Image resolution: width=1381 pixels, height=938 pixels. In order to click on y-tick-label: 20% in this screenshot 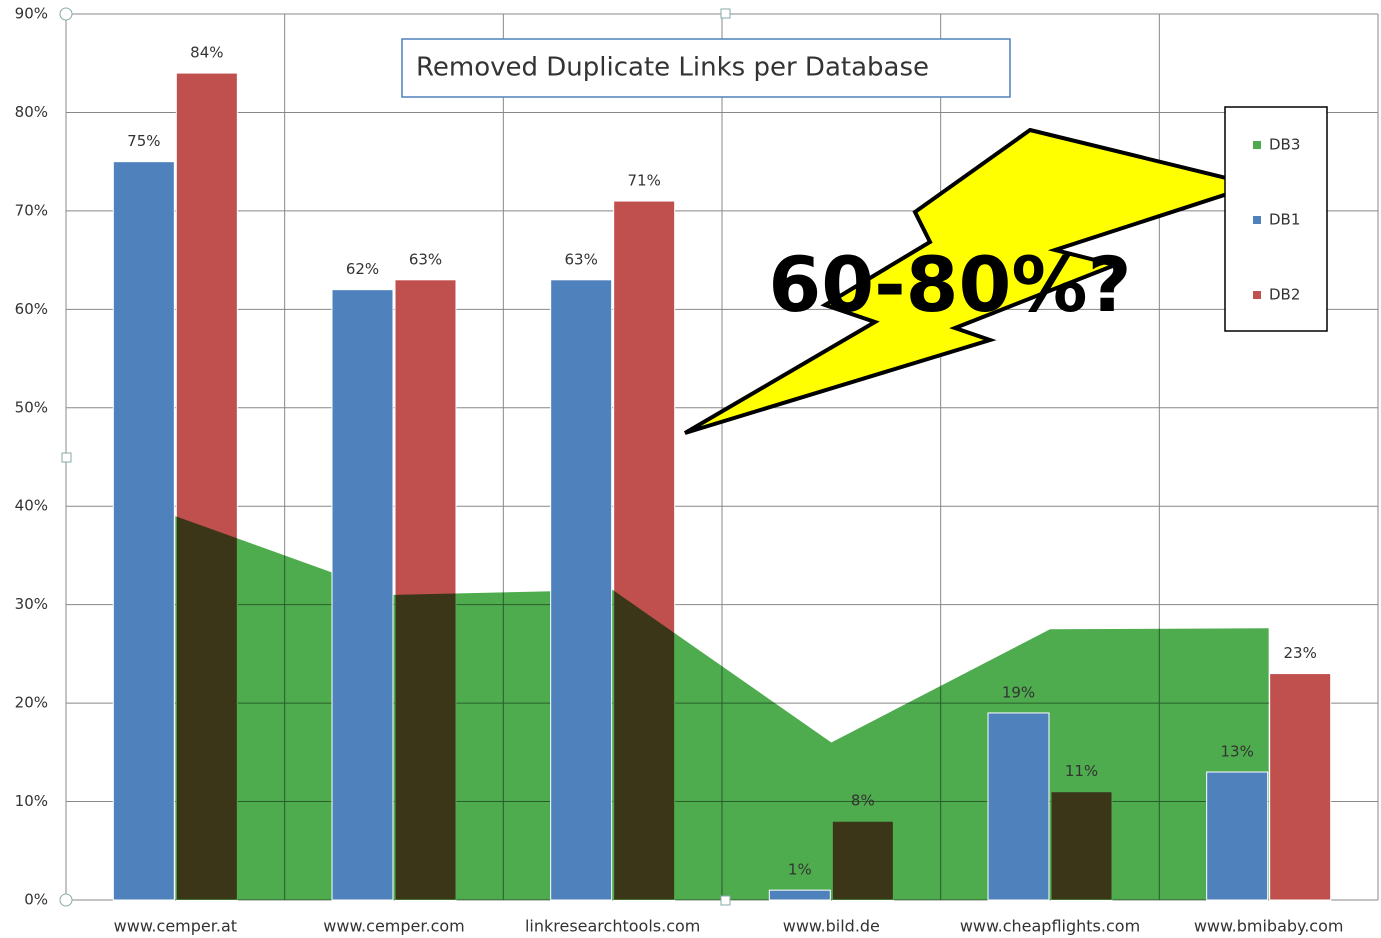, I will do `click(31, 703)`.